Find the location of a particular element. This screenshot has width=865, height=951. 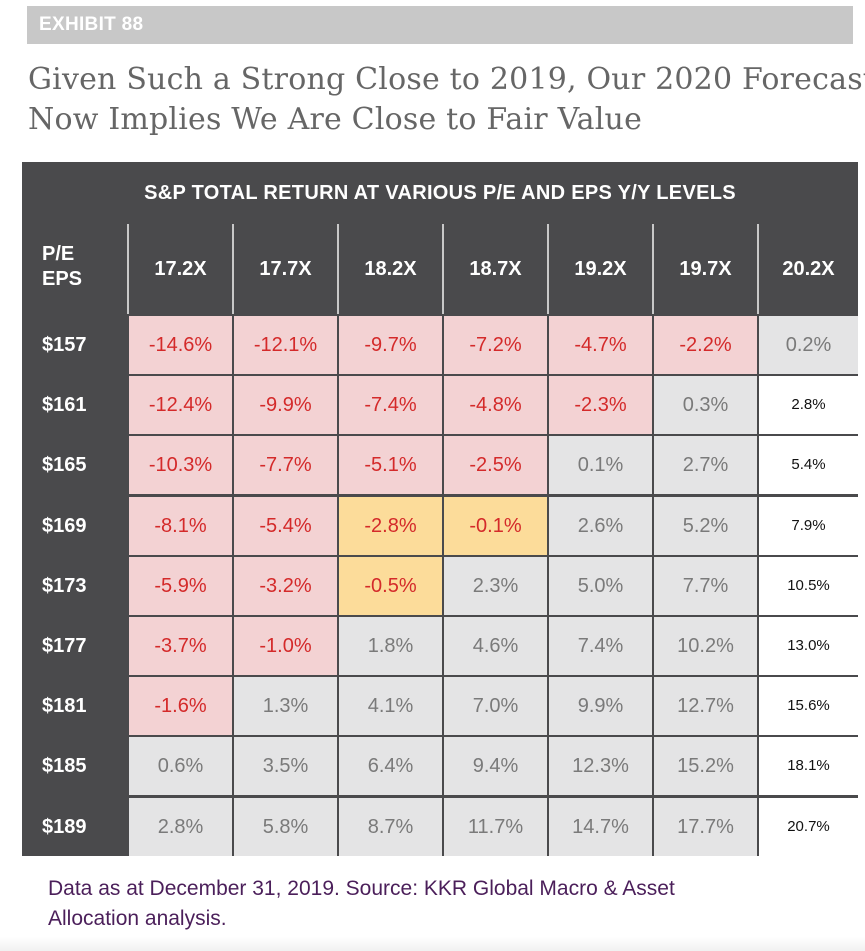

row-header: $165 is located at coordinates (64, 465).